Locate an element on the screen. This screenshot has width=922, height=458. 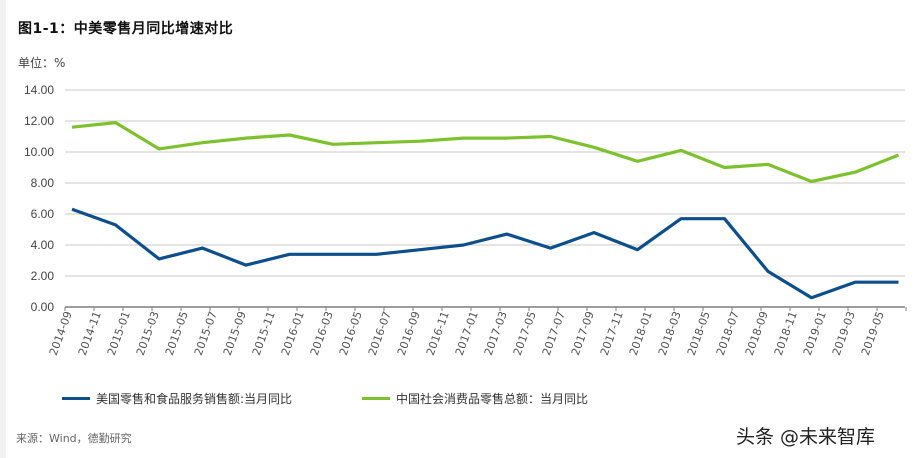
legend-label-cn: 中国社会消费品零售总额：当月同比 is located at coordinates (492, 399).